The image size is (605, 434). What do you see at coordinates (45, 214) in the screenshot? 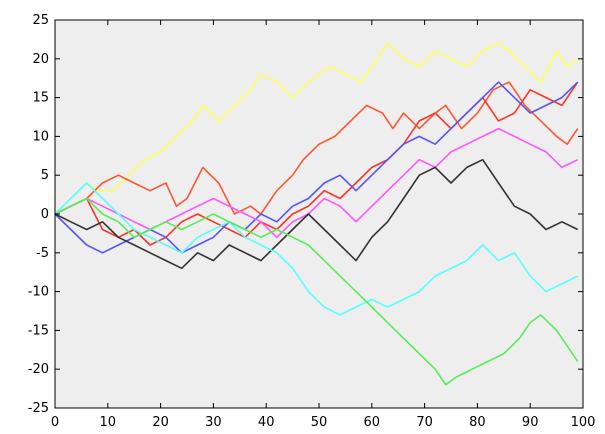
I see `y-tick-label: 0` at bounding box center [45, 214].